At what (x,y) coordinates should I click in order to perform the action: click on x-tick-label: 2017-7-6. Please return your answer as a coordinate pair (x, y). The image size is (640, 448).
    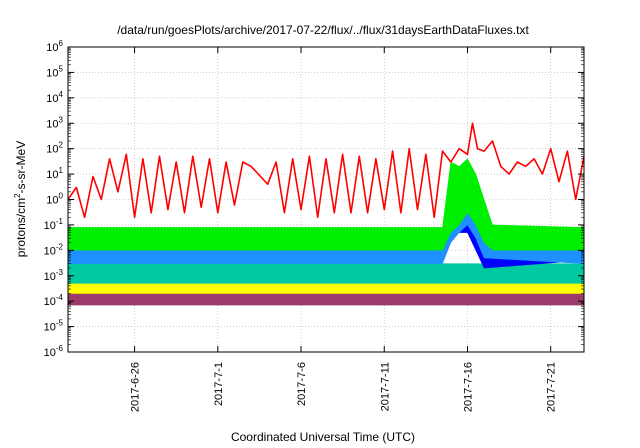
    Looking at the image, I should click on (302, 384).